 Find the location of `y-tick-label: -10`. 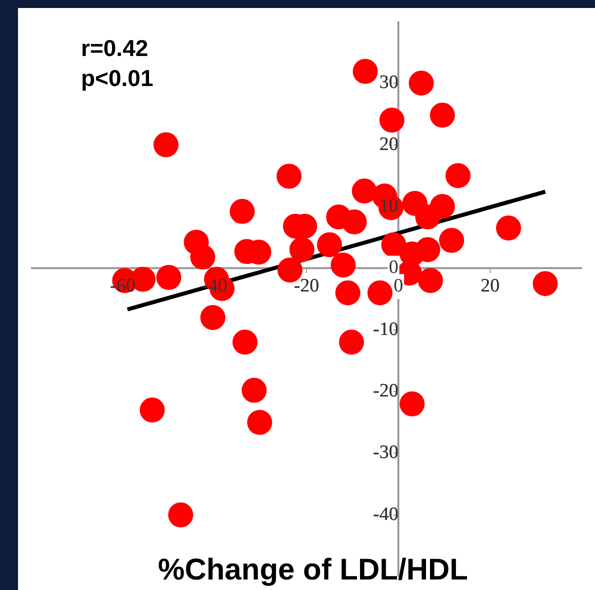

y-tick-label: -10 is located at coordinates (385, 329).